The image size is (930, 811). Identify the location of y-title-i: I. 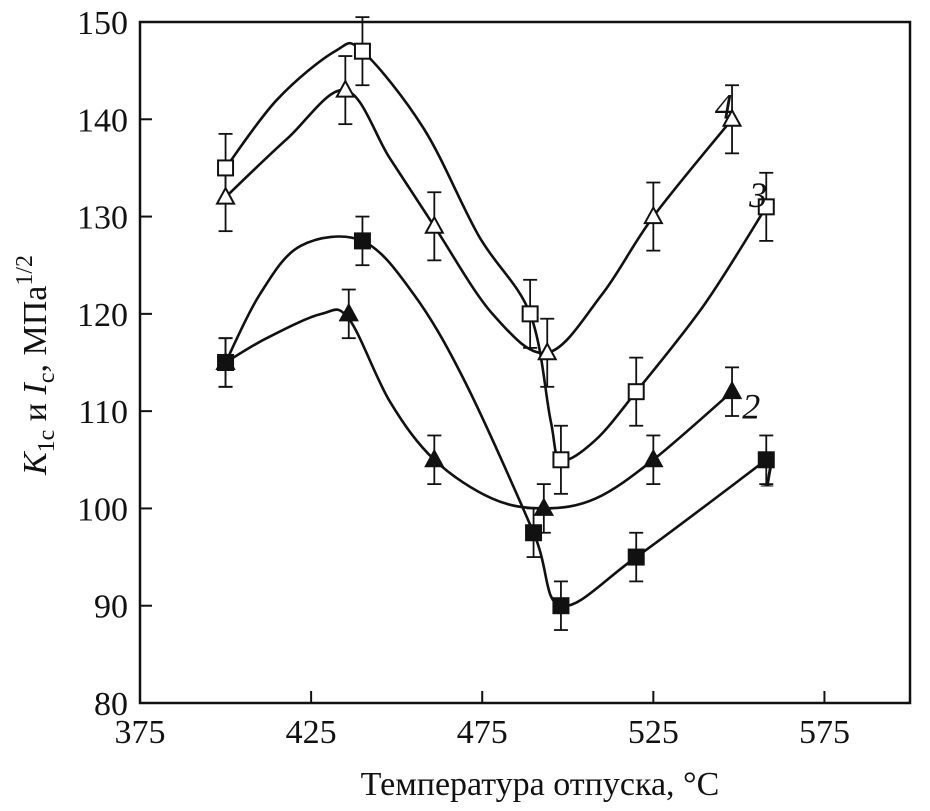
(35, 389).